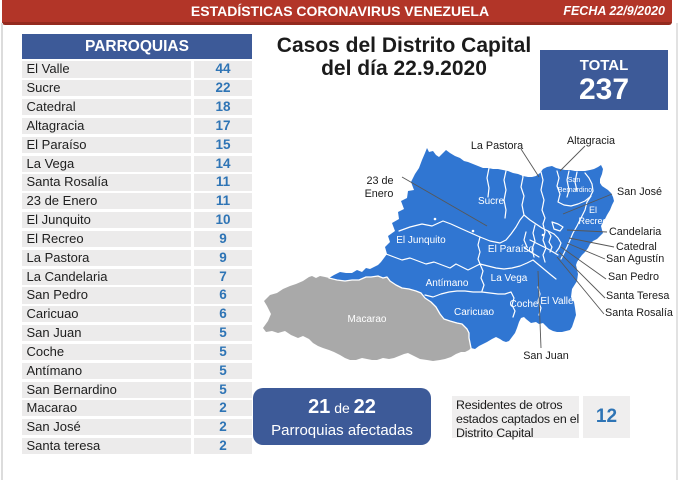 The image size is (680, 480). I want to click on svg-text: Recreo, so click(592, 221).